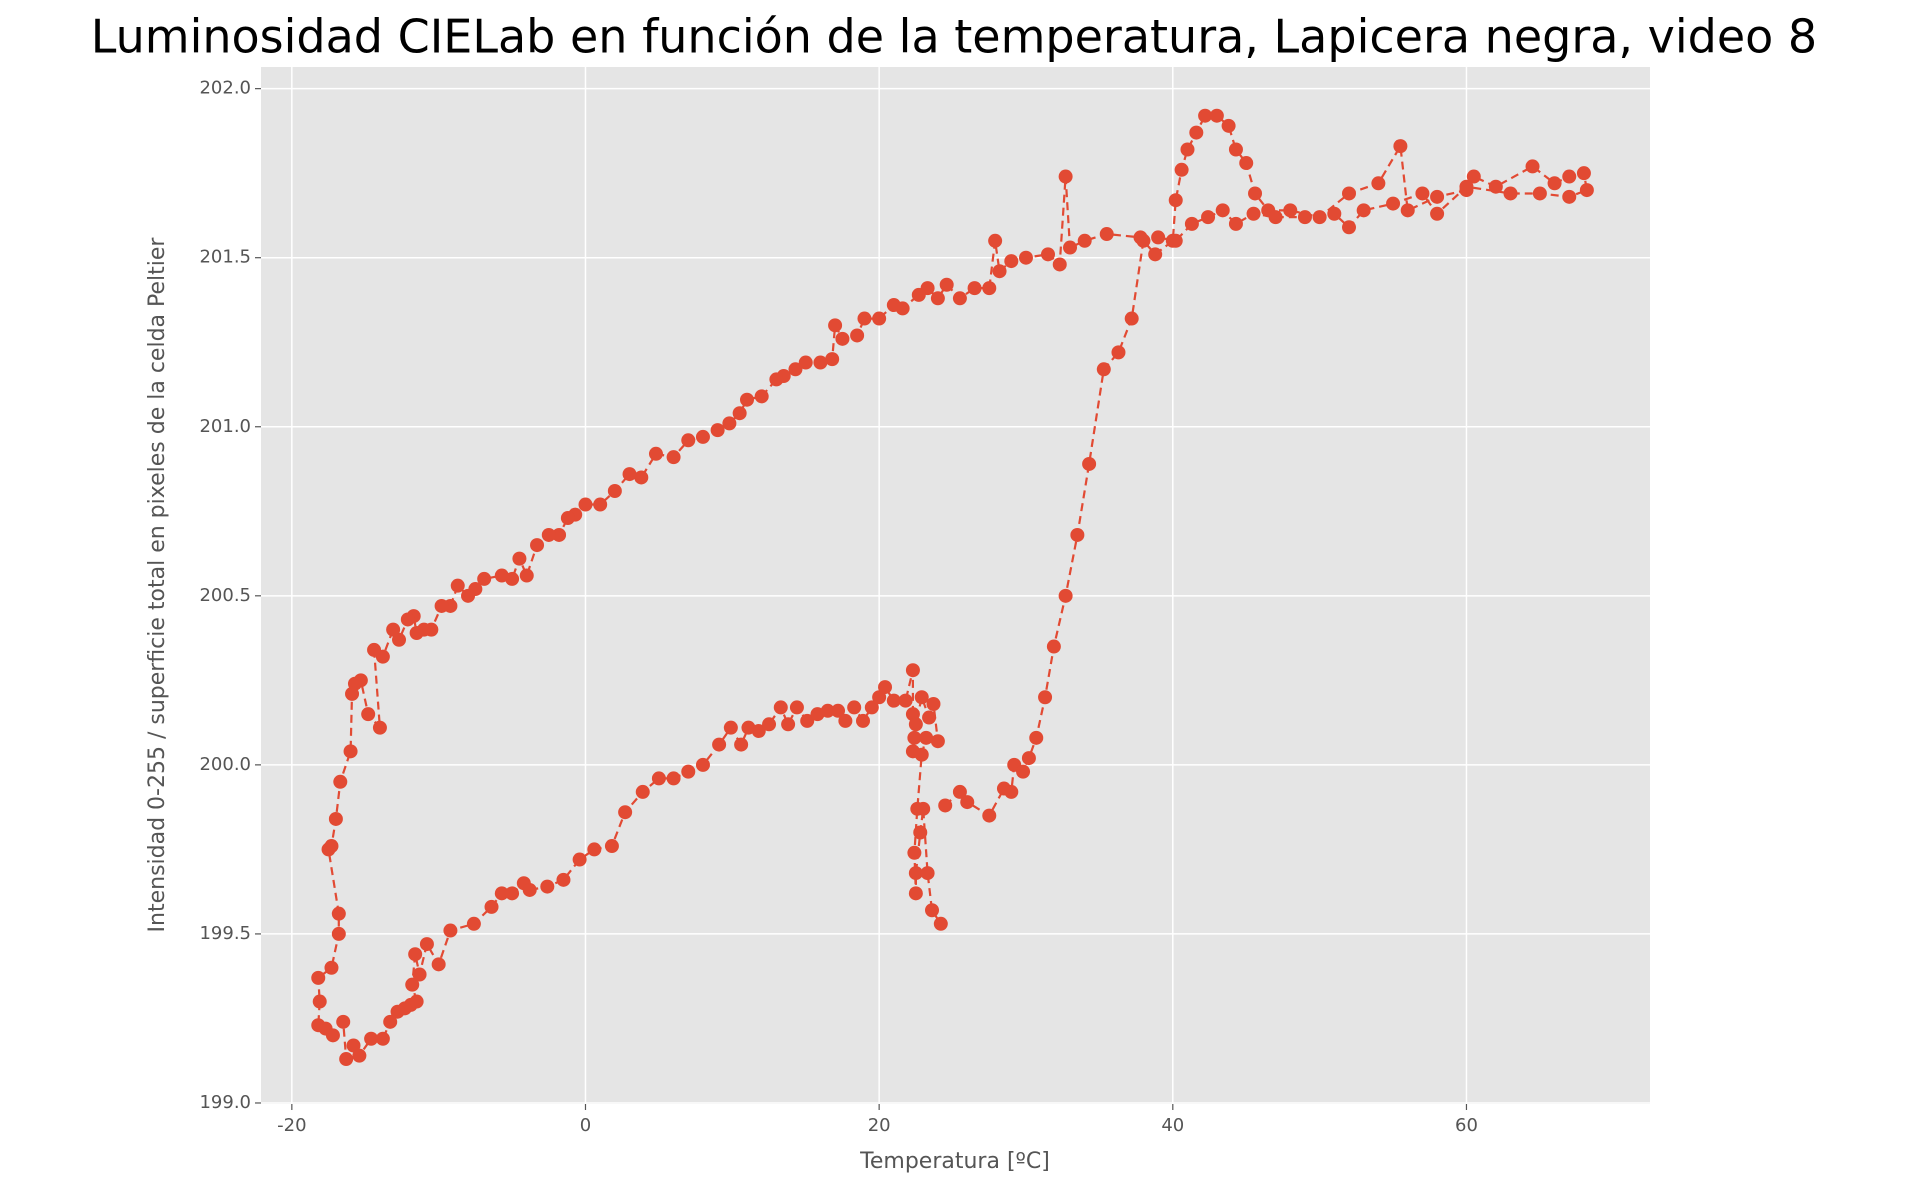 The image size is (1907, 1188). Describe the element at coordinates (225, 764) in the screenshot. I see `y-tick-label: 200.0` at that location.